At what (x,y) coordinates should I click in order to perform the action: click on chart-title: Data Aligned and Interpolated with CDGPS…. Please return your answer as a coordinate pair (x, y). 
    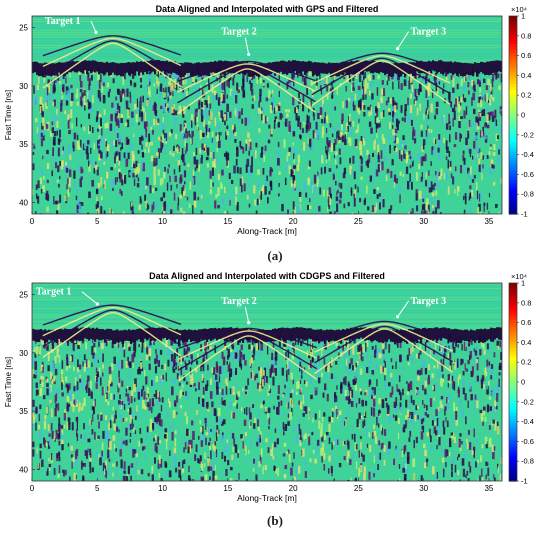
    Looking at the image, I should click on (267, 276).